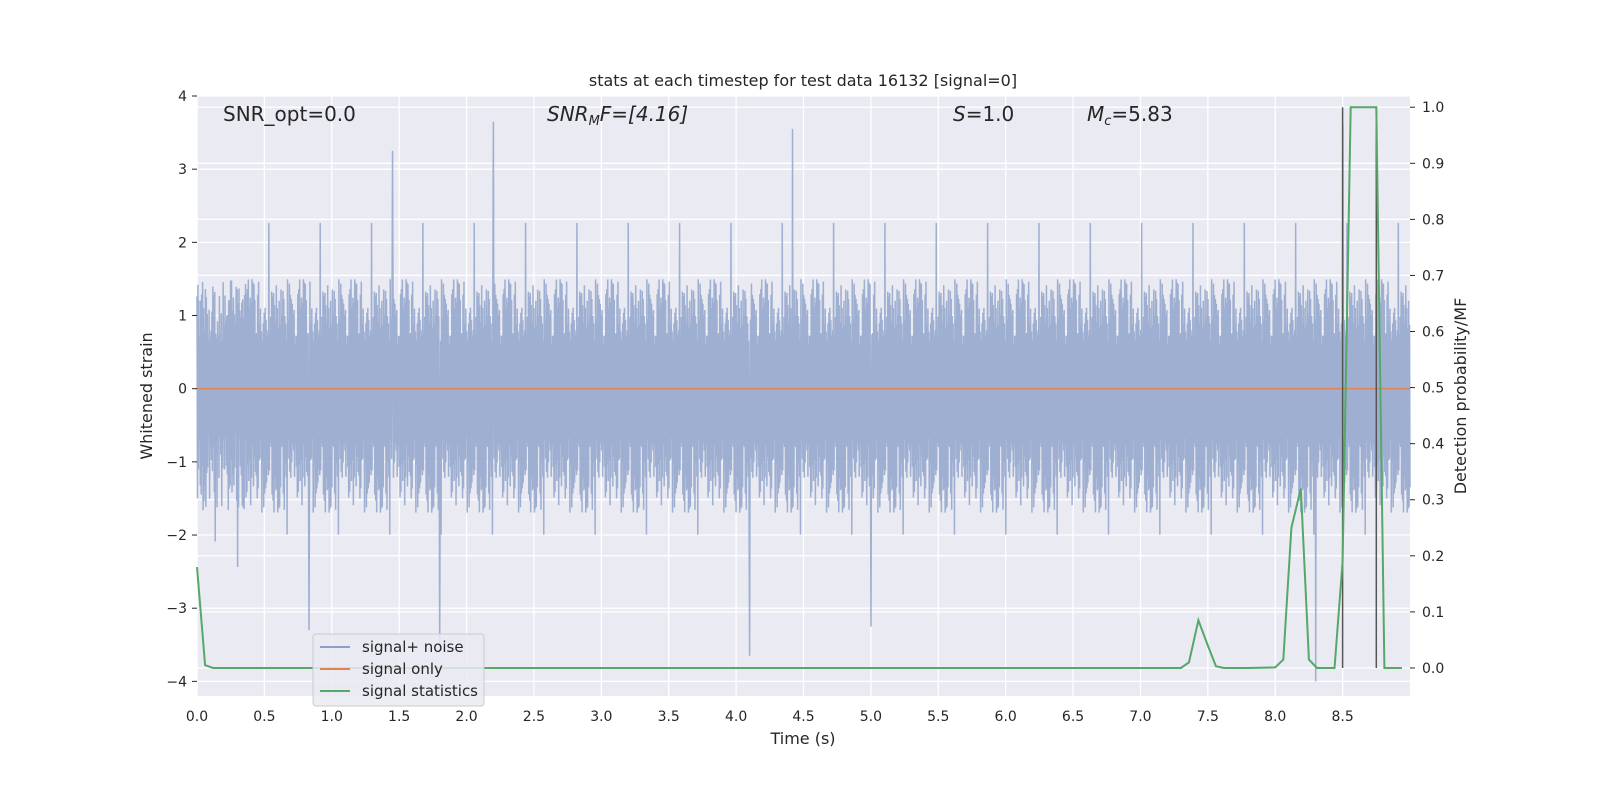 The width and height of the screenshot is (1600, 800). Describe the element at coordinates (1460, 396) in the screenshot. I see `y-axis-right-label: Detection probability/MF` at that location.